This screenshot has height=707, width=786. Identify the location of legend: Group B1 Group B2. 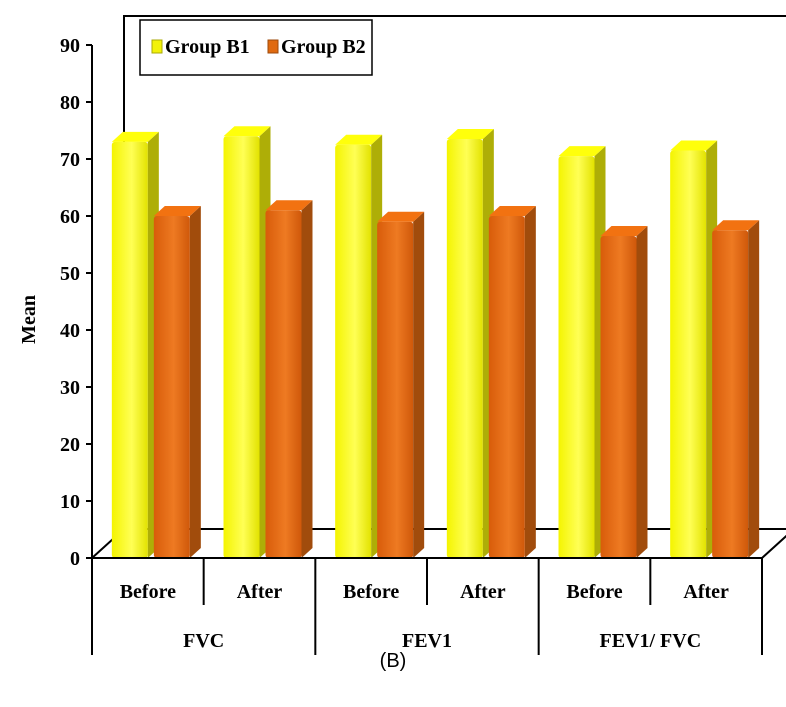
(256, 47).